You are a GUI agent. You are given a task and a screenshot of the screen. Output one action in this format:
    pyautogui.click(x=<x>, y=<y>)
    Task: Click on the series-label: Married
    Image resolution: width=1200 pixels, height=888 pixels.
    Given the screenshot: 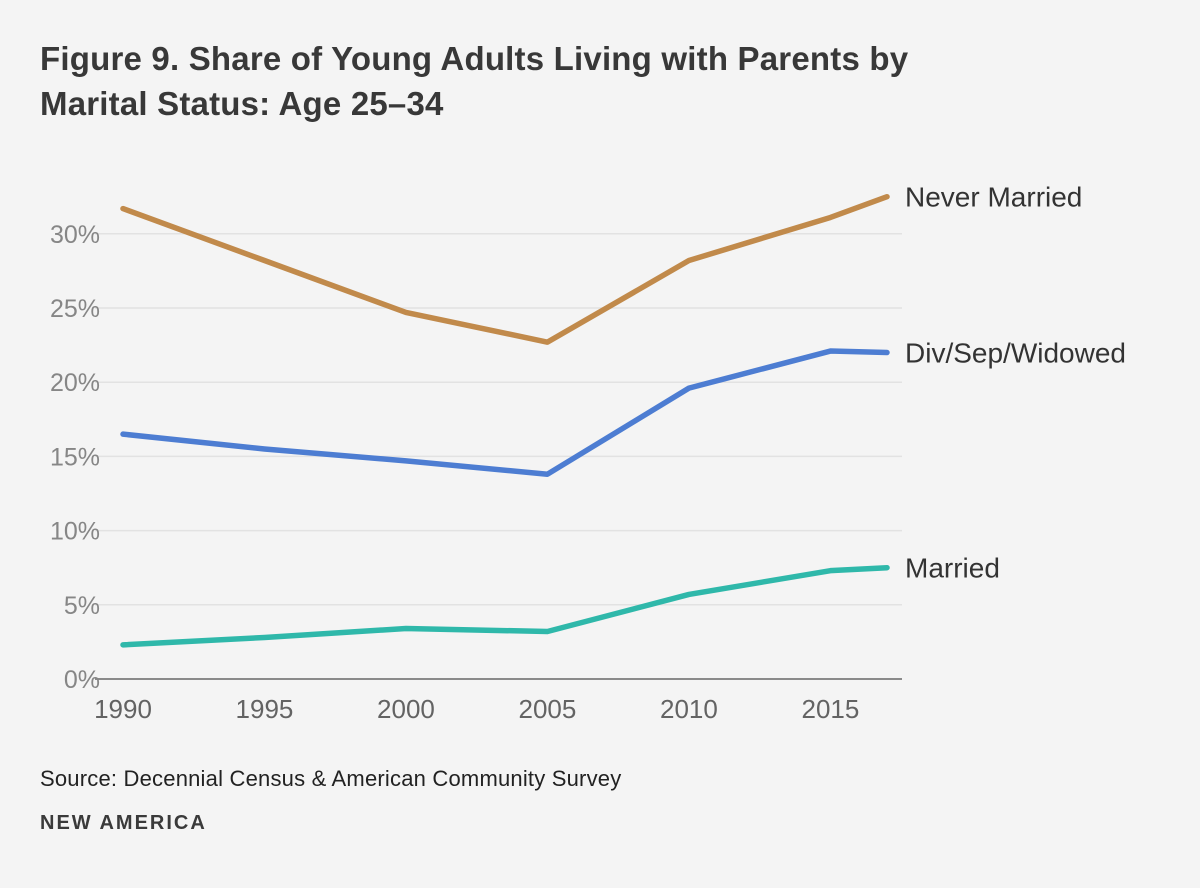 What is the action you would take?
    pyautogui.click(x=952, y=568)
    